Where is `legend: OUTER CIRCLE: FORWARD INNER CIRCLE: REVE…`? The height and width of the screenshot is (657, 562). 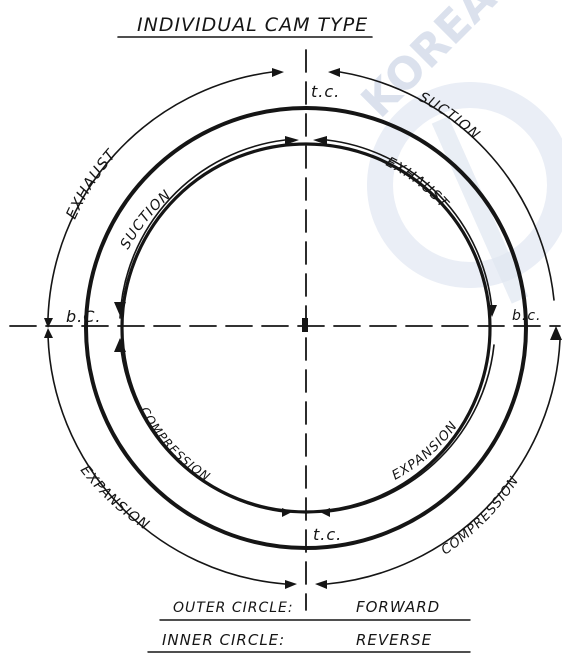 legend: OUTER CIRCLE: FORWARD INNER CIRCLE: REVE… is located at coordinates (309, 625).